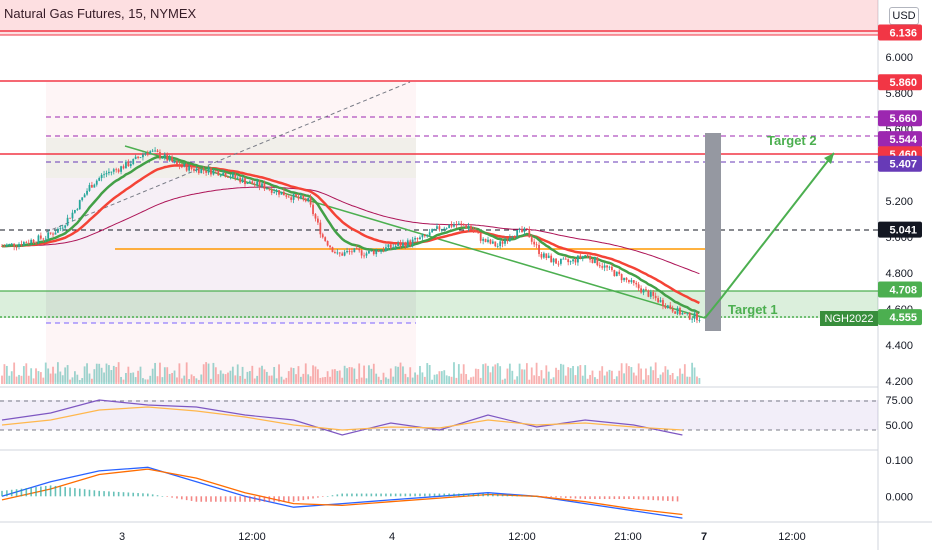 This screenshot has height=550, width=932. What do you see at coordinates (228, 157) in the screenshot?
I see `trend-line` at bounding box center [228, 157].